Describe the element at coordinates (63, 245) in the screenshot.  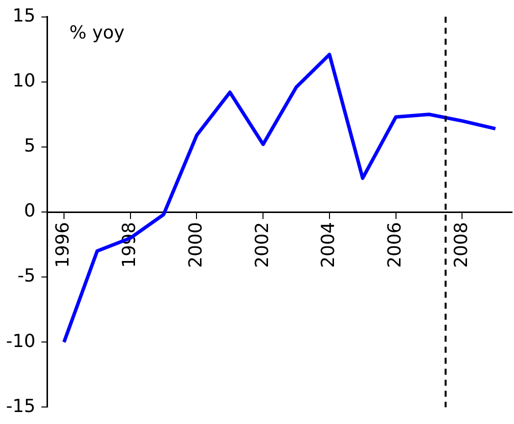
I see `x-tick-label: 1996` at that location.